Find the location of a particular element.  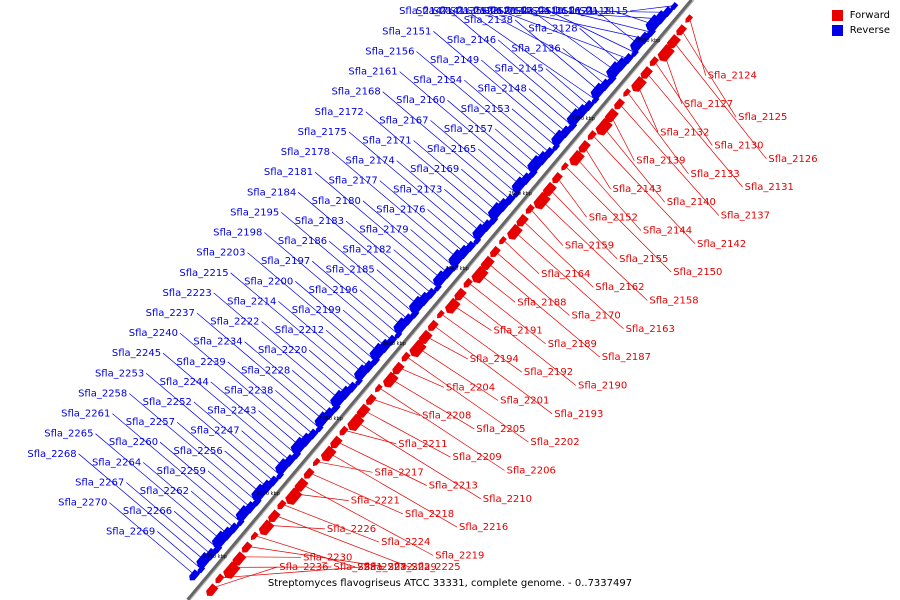

gene-label: Sfla_2225 is located at coordinates (435, 567).